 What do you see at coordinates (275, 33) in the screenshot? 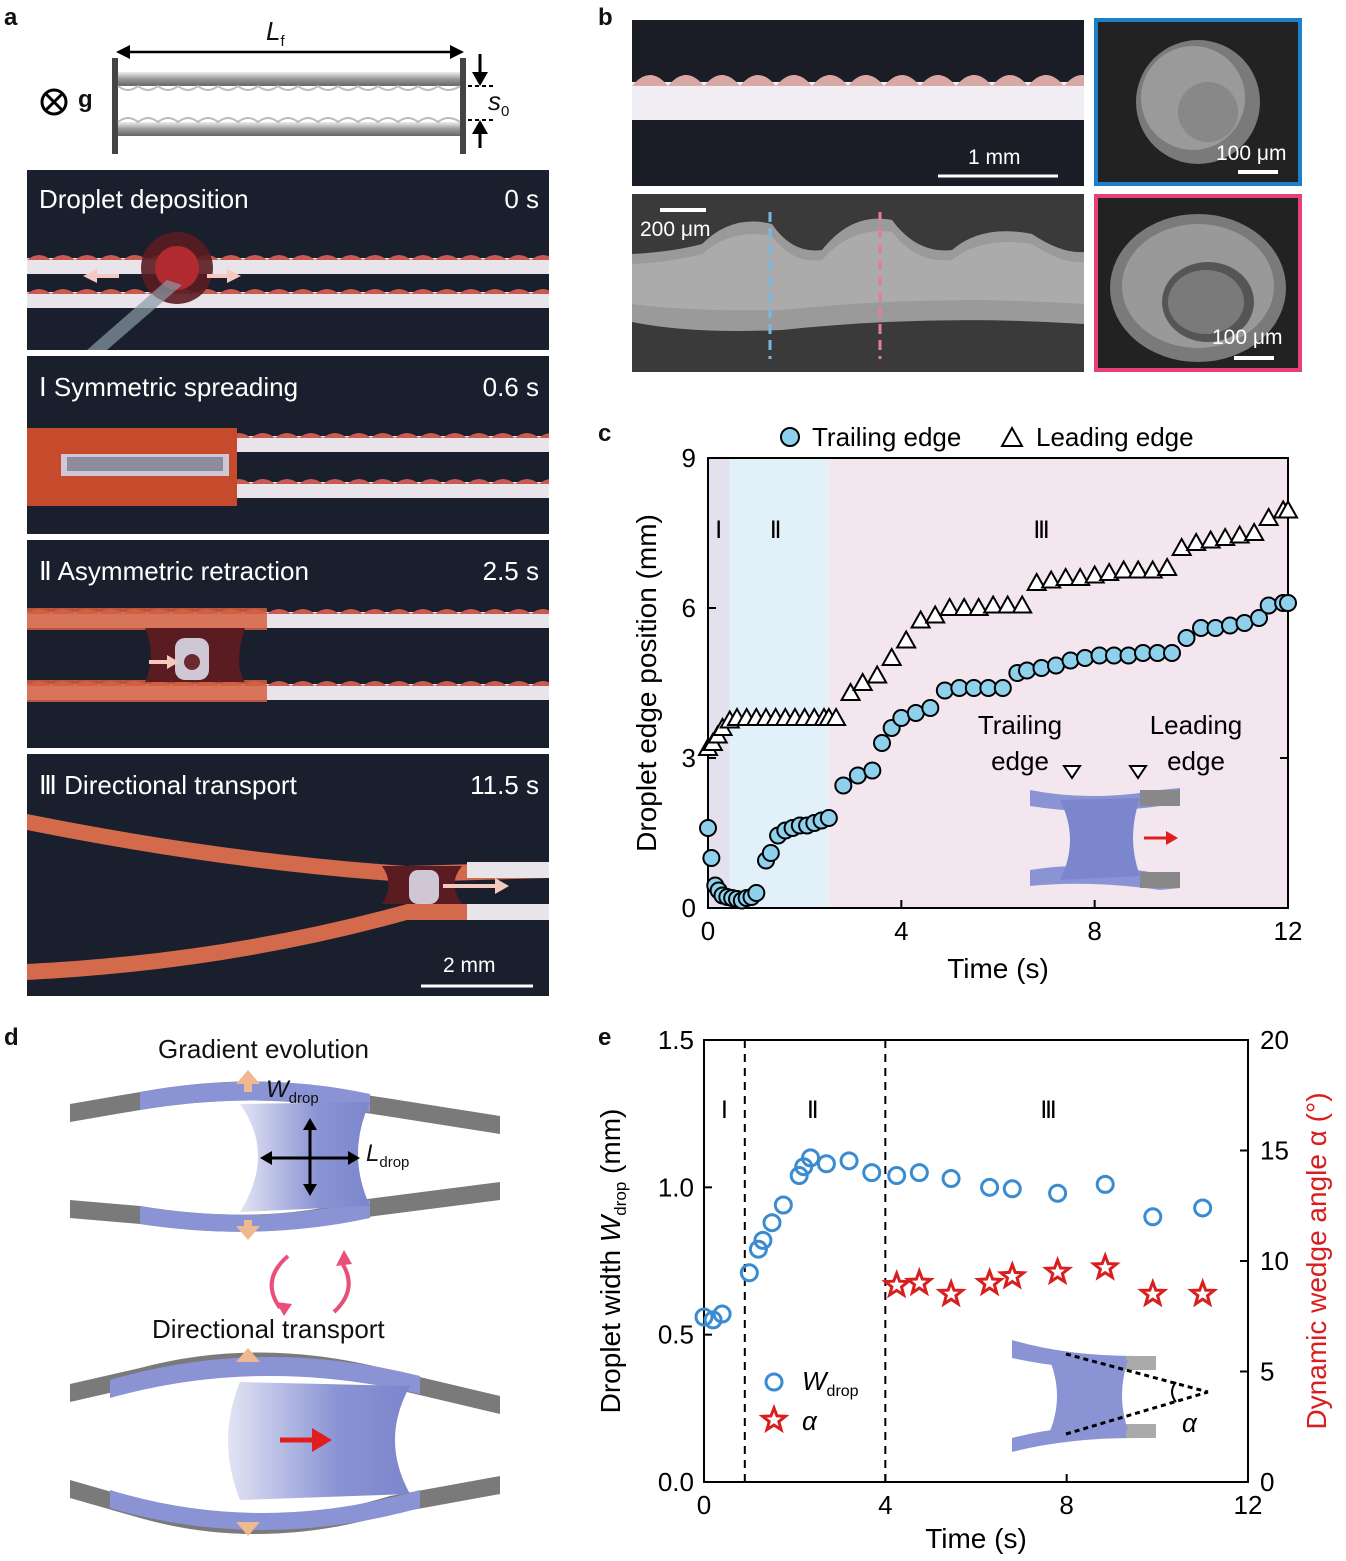
I see `fiber-length-label: Lf` at bounding box center [275, 33].